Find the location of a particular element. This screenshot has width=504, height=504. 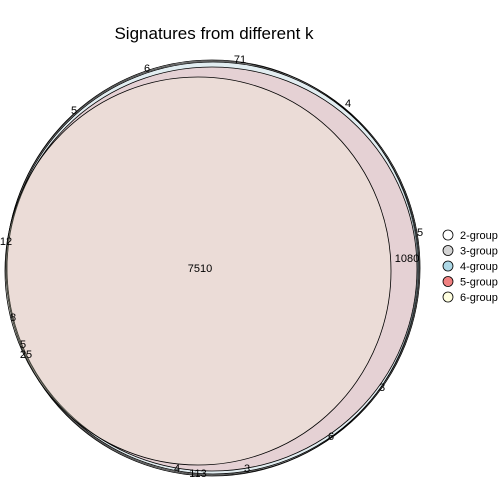

region-count-label: 71 is located at coordinates (240, 60).